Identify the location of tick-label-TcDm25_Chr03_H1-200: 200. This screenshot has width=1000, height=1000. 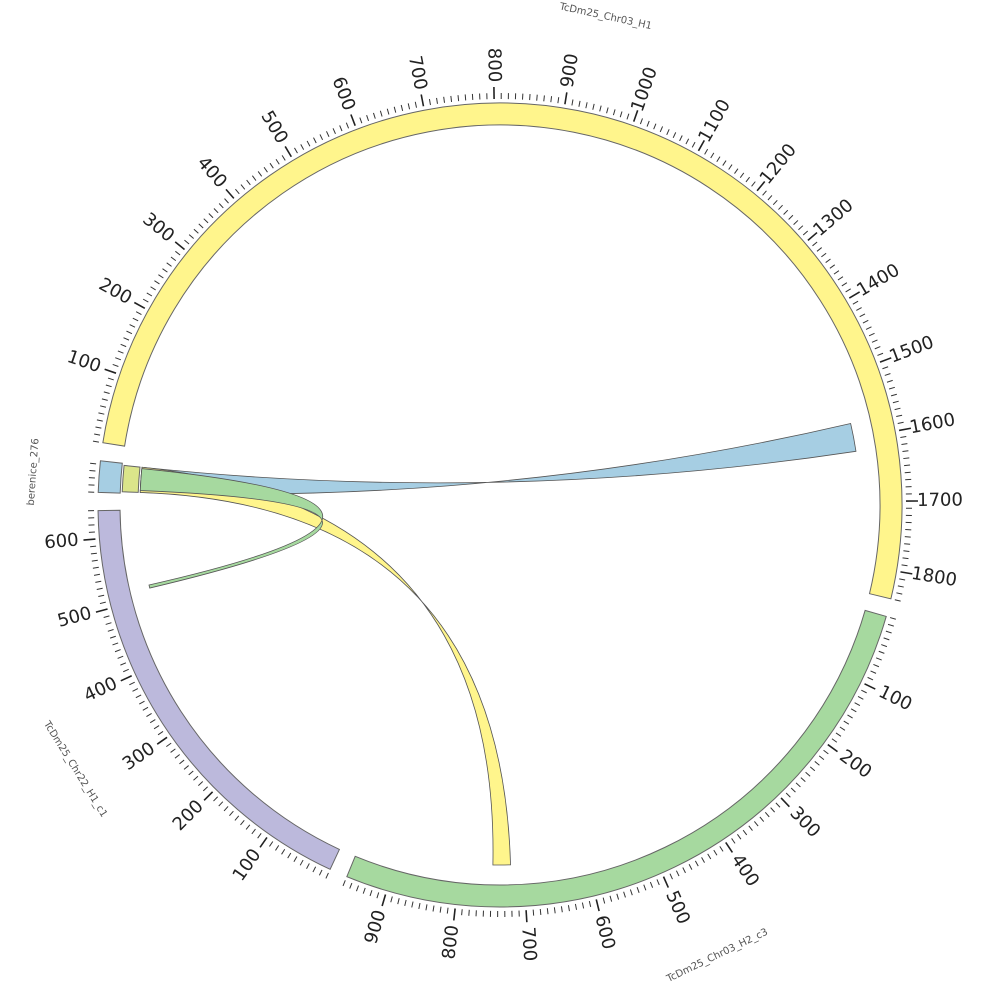
(115, 291).